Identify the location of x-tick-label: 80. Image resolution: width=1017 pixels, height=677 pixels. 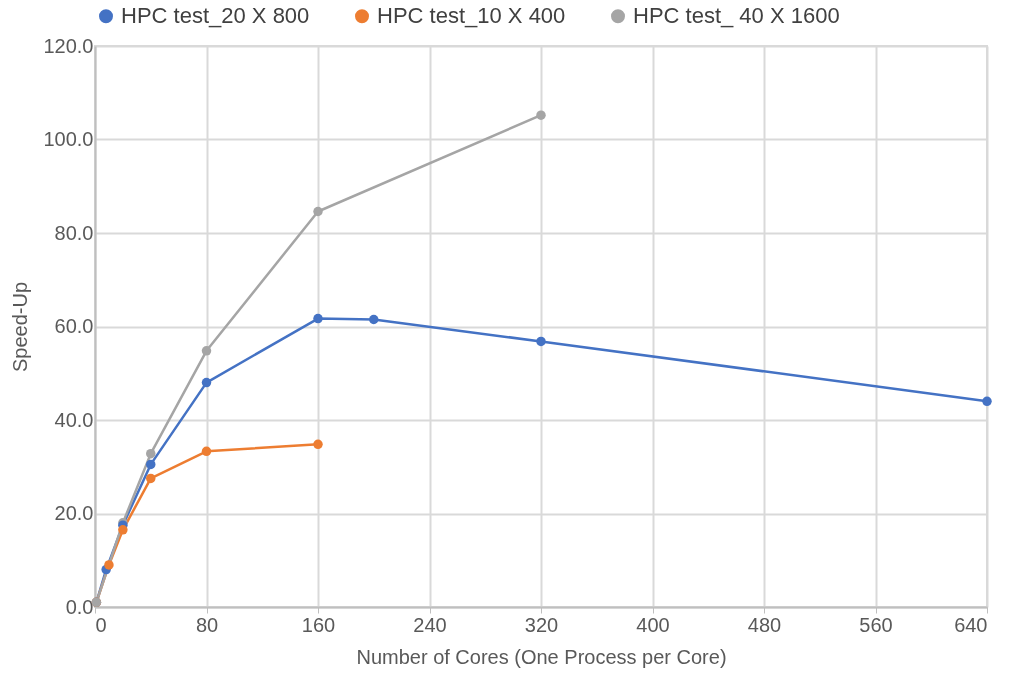
(207, 624).